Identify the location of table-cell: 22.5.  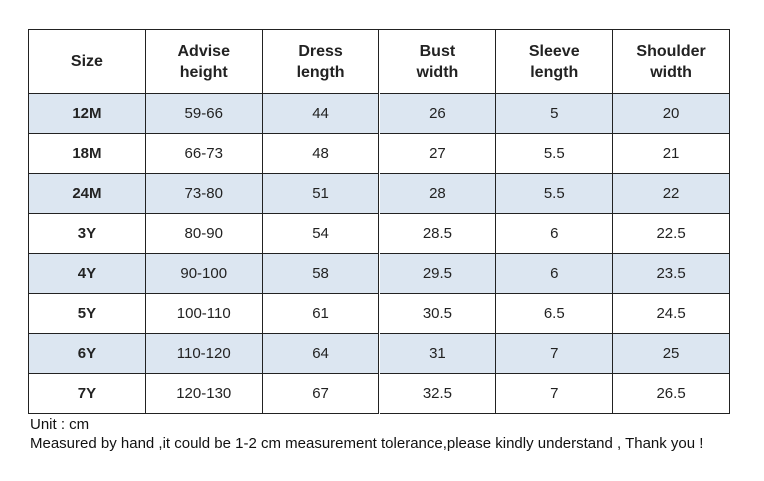
(671, 234).